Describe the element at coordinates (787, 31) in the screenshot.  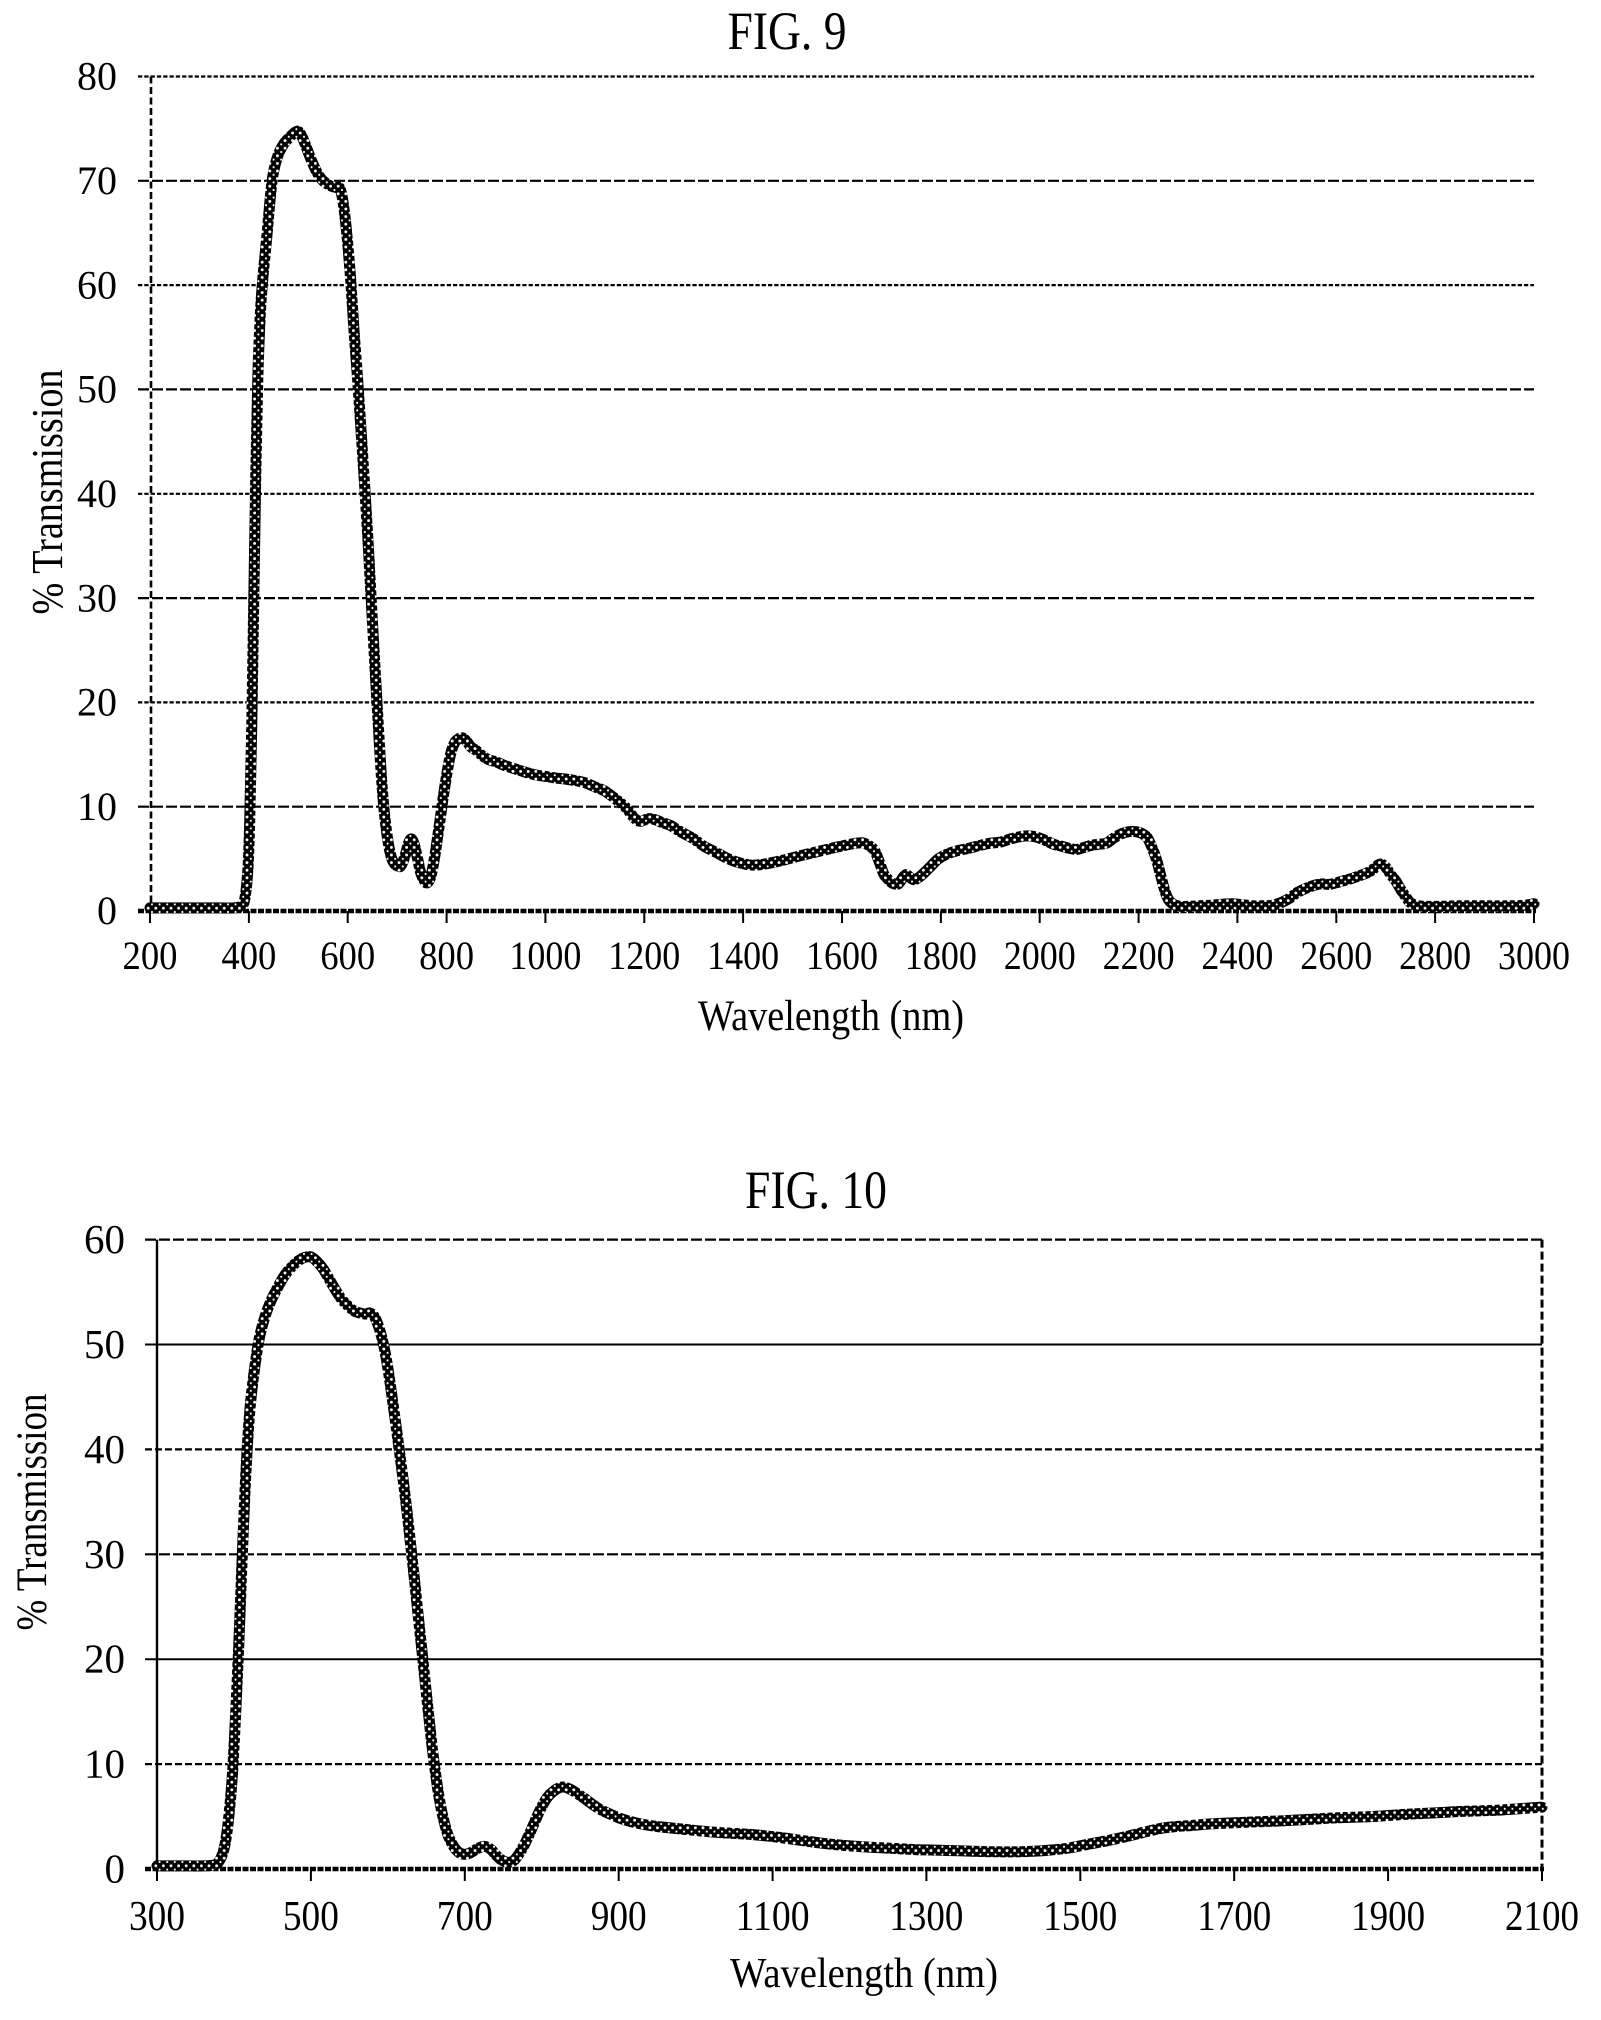
I see `svg-text: FIG. 9` at that location.